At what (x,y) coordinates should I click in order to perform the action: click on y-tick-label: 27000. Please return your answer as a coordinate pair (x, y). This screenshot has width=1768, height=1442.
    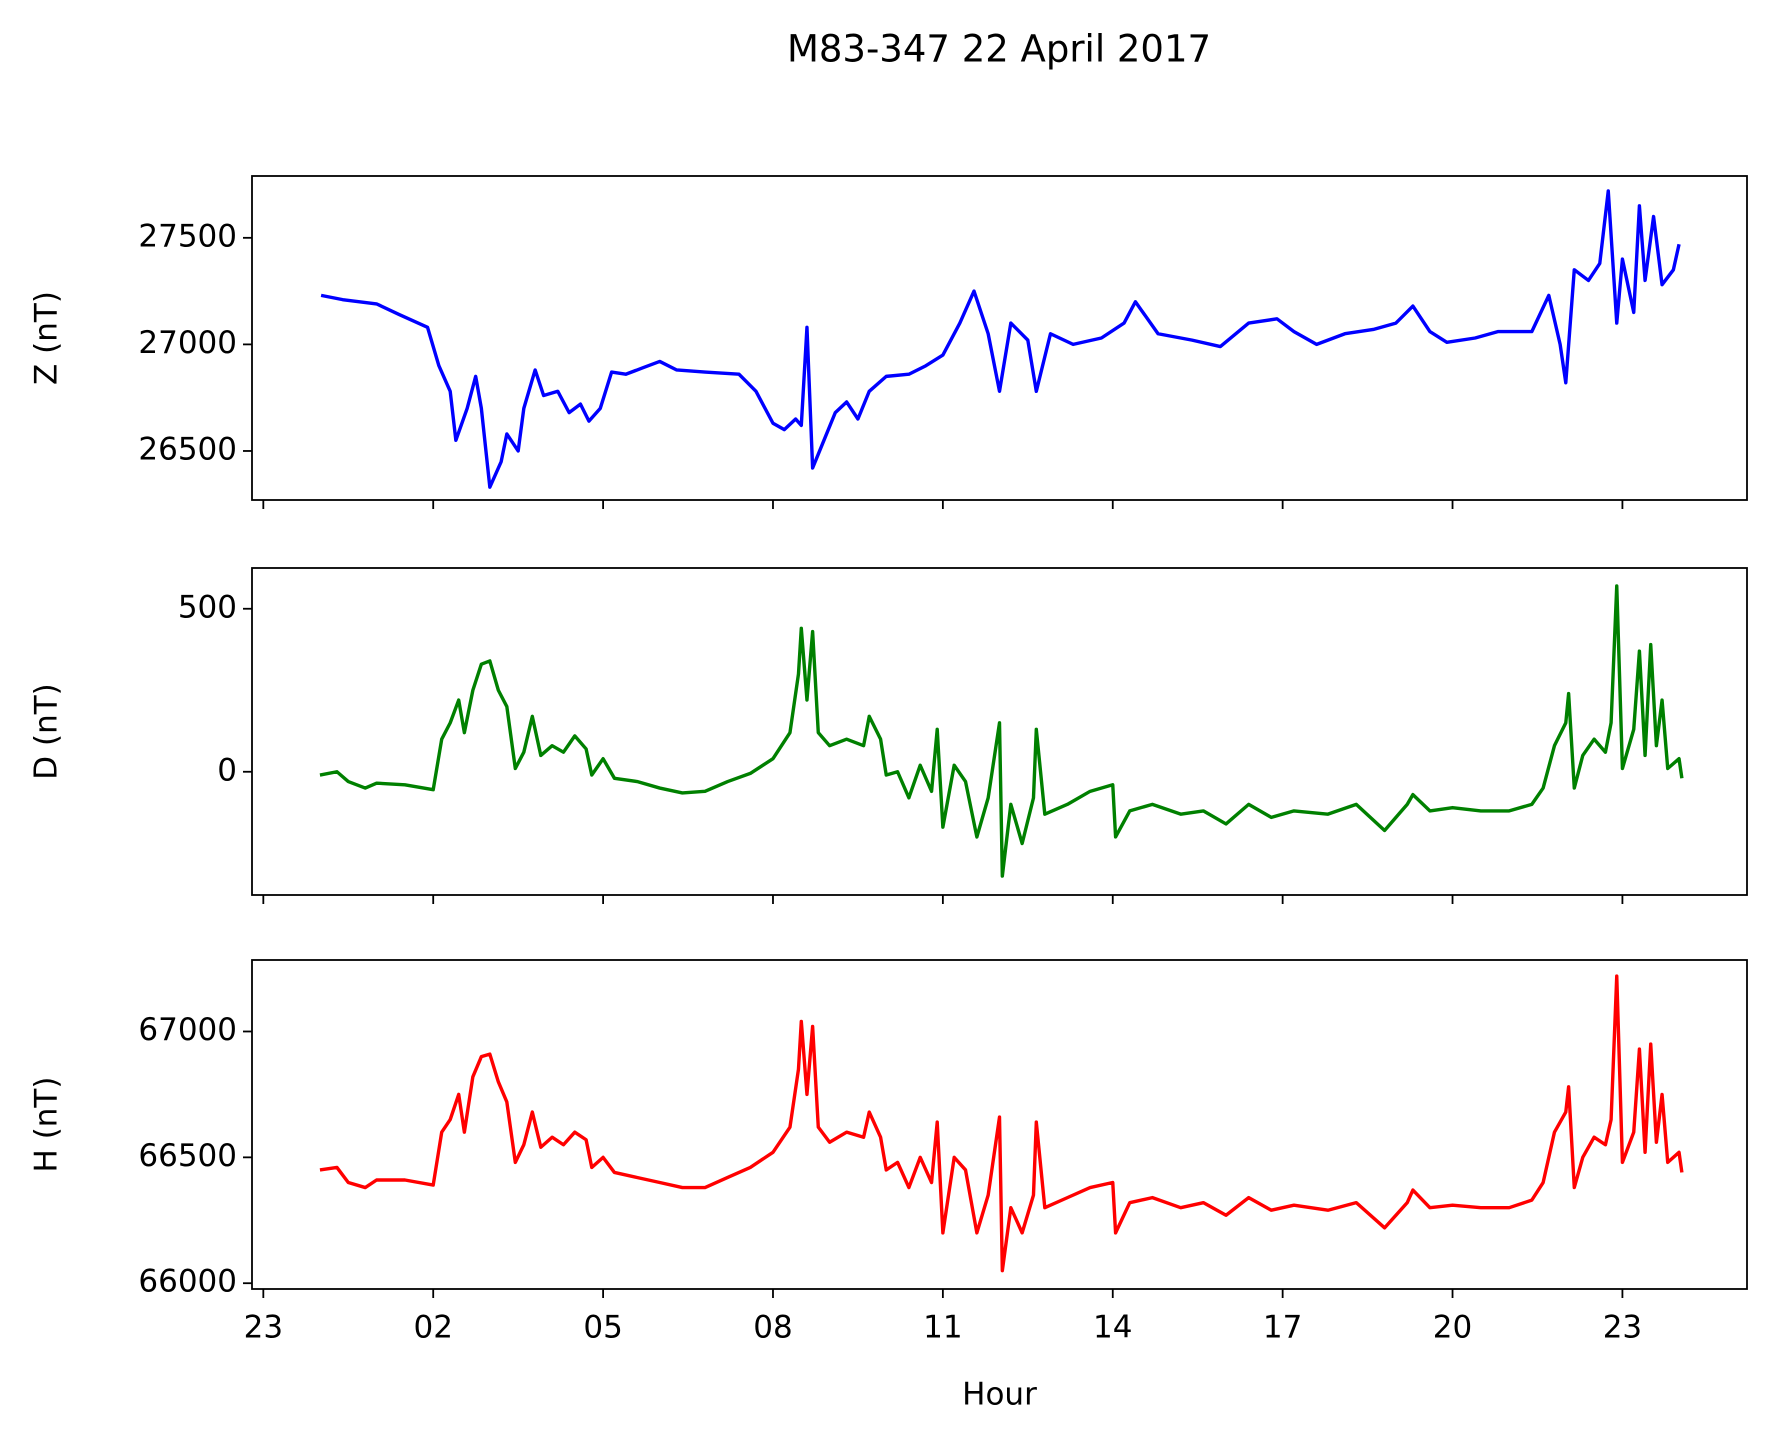
    Looking at the image, I should click on (187, 343).